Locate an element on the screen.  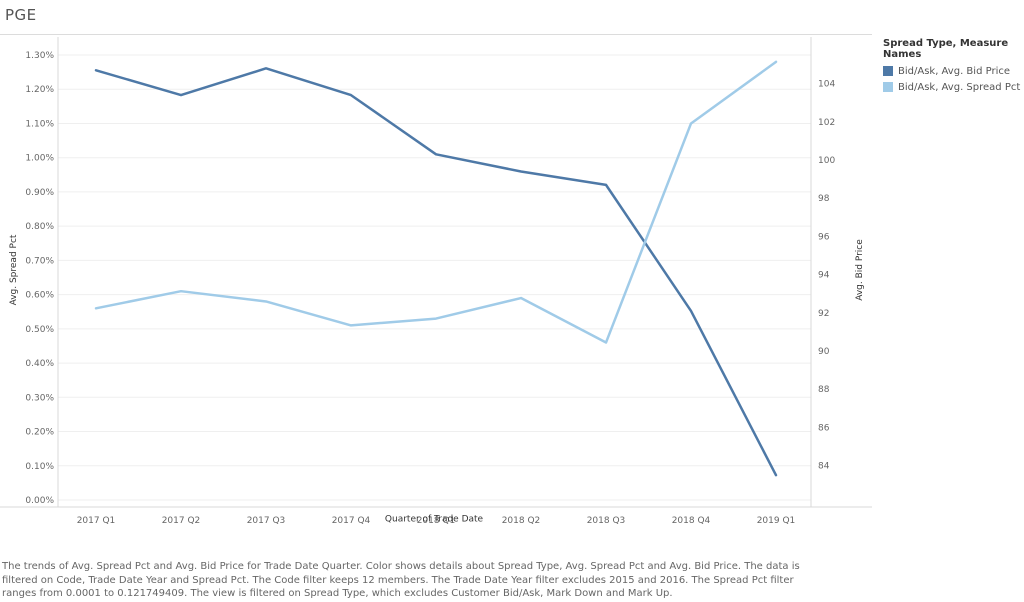
left-tick-label: 1.10% is located at coordinates (39, 124).